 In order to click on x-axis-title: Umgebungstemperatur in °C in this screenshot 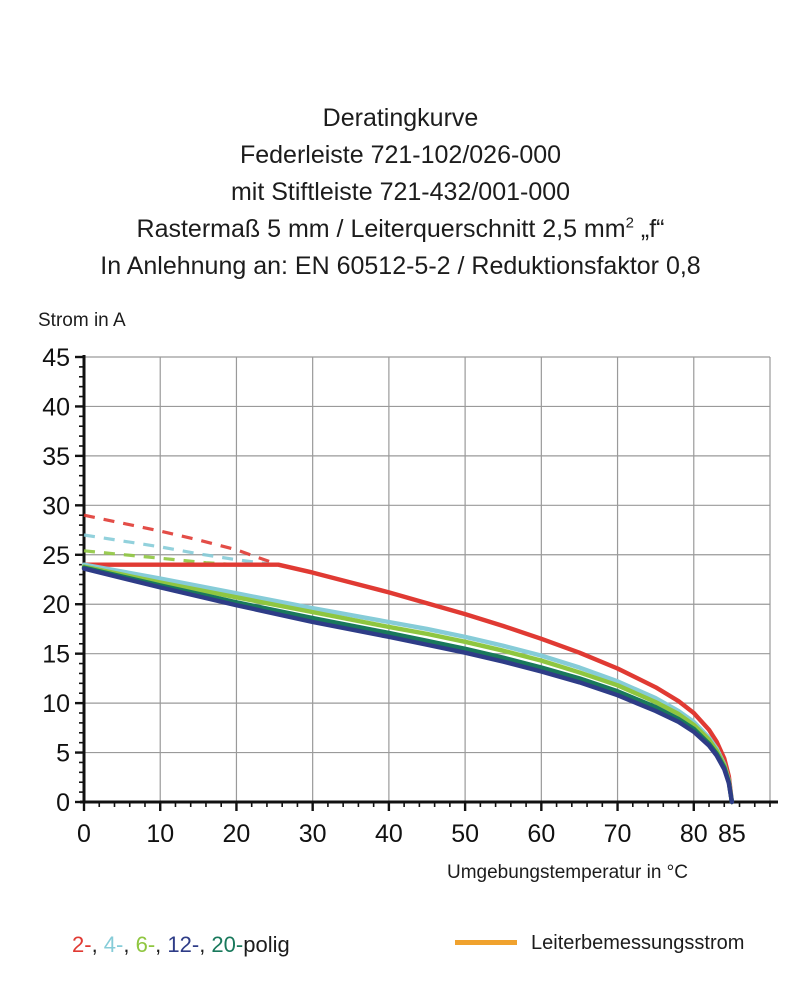, I will do `click(567, 872)`.